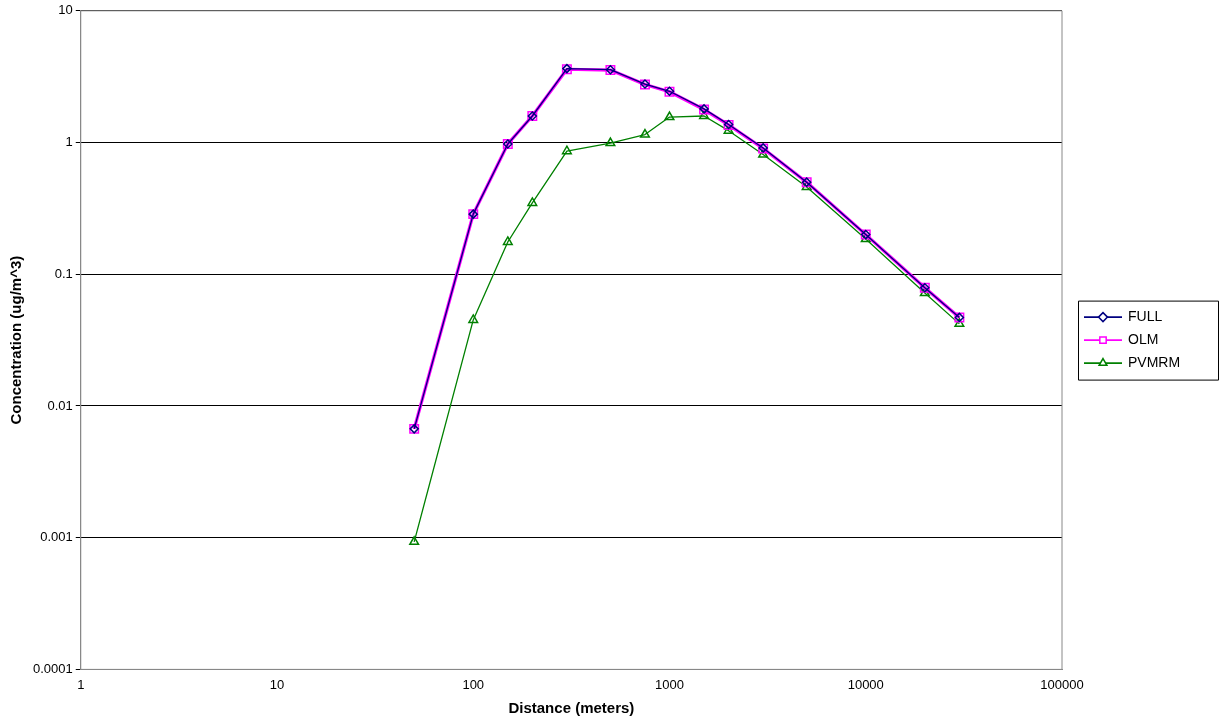  What do you see at coordinates (669, 684) in the screenshot?
I see `x-tick-label: 1000` at bounding box center [669, 684].